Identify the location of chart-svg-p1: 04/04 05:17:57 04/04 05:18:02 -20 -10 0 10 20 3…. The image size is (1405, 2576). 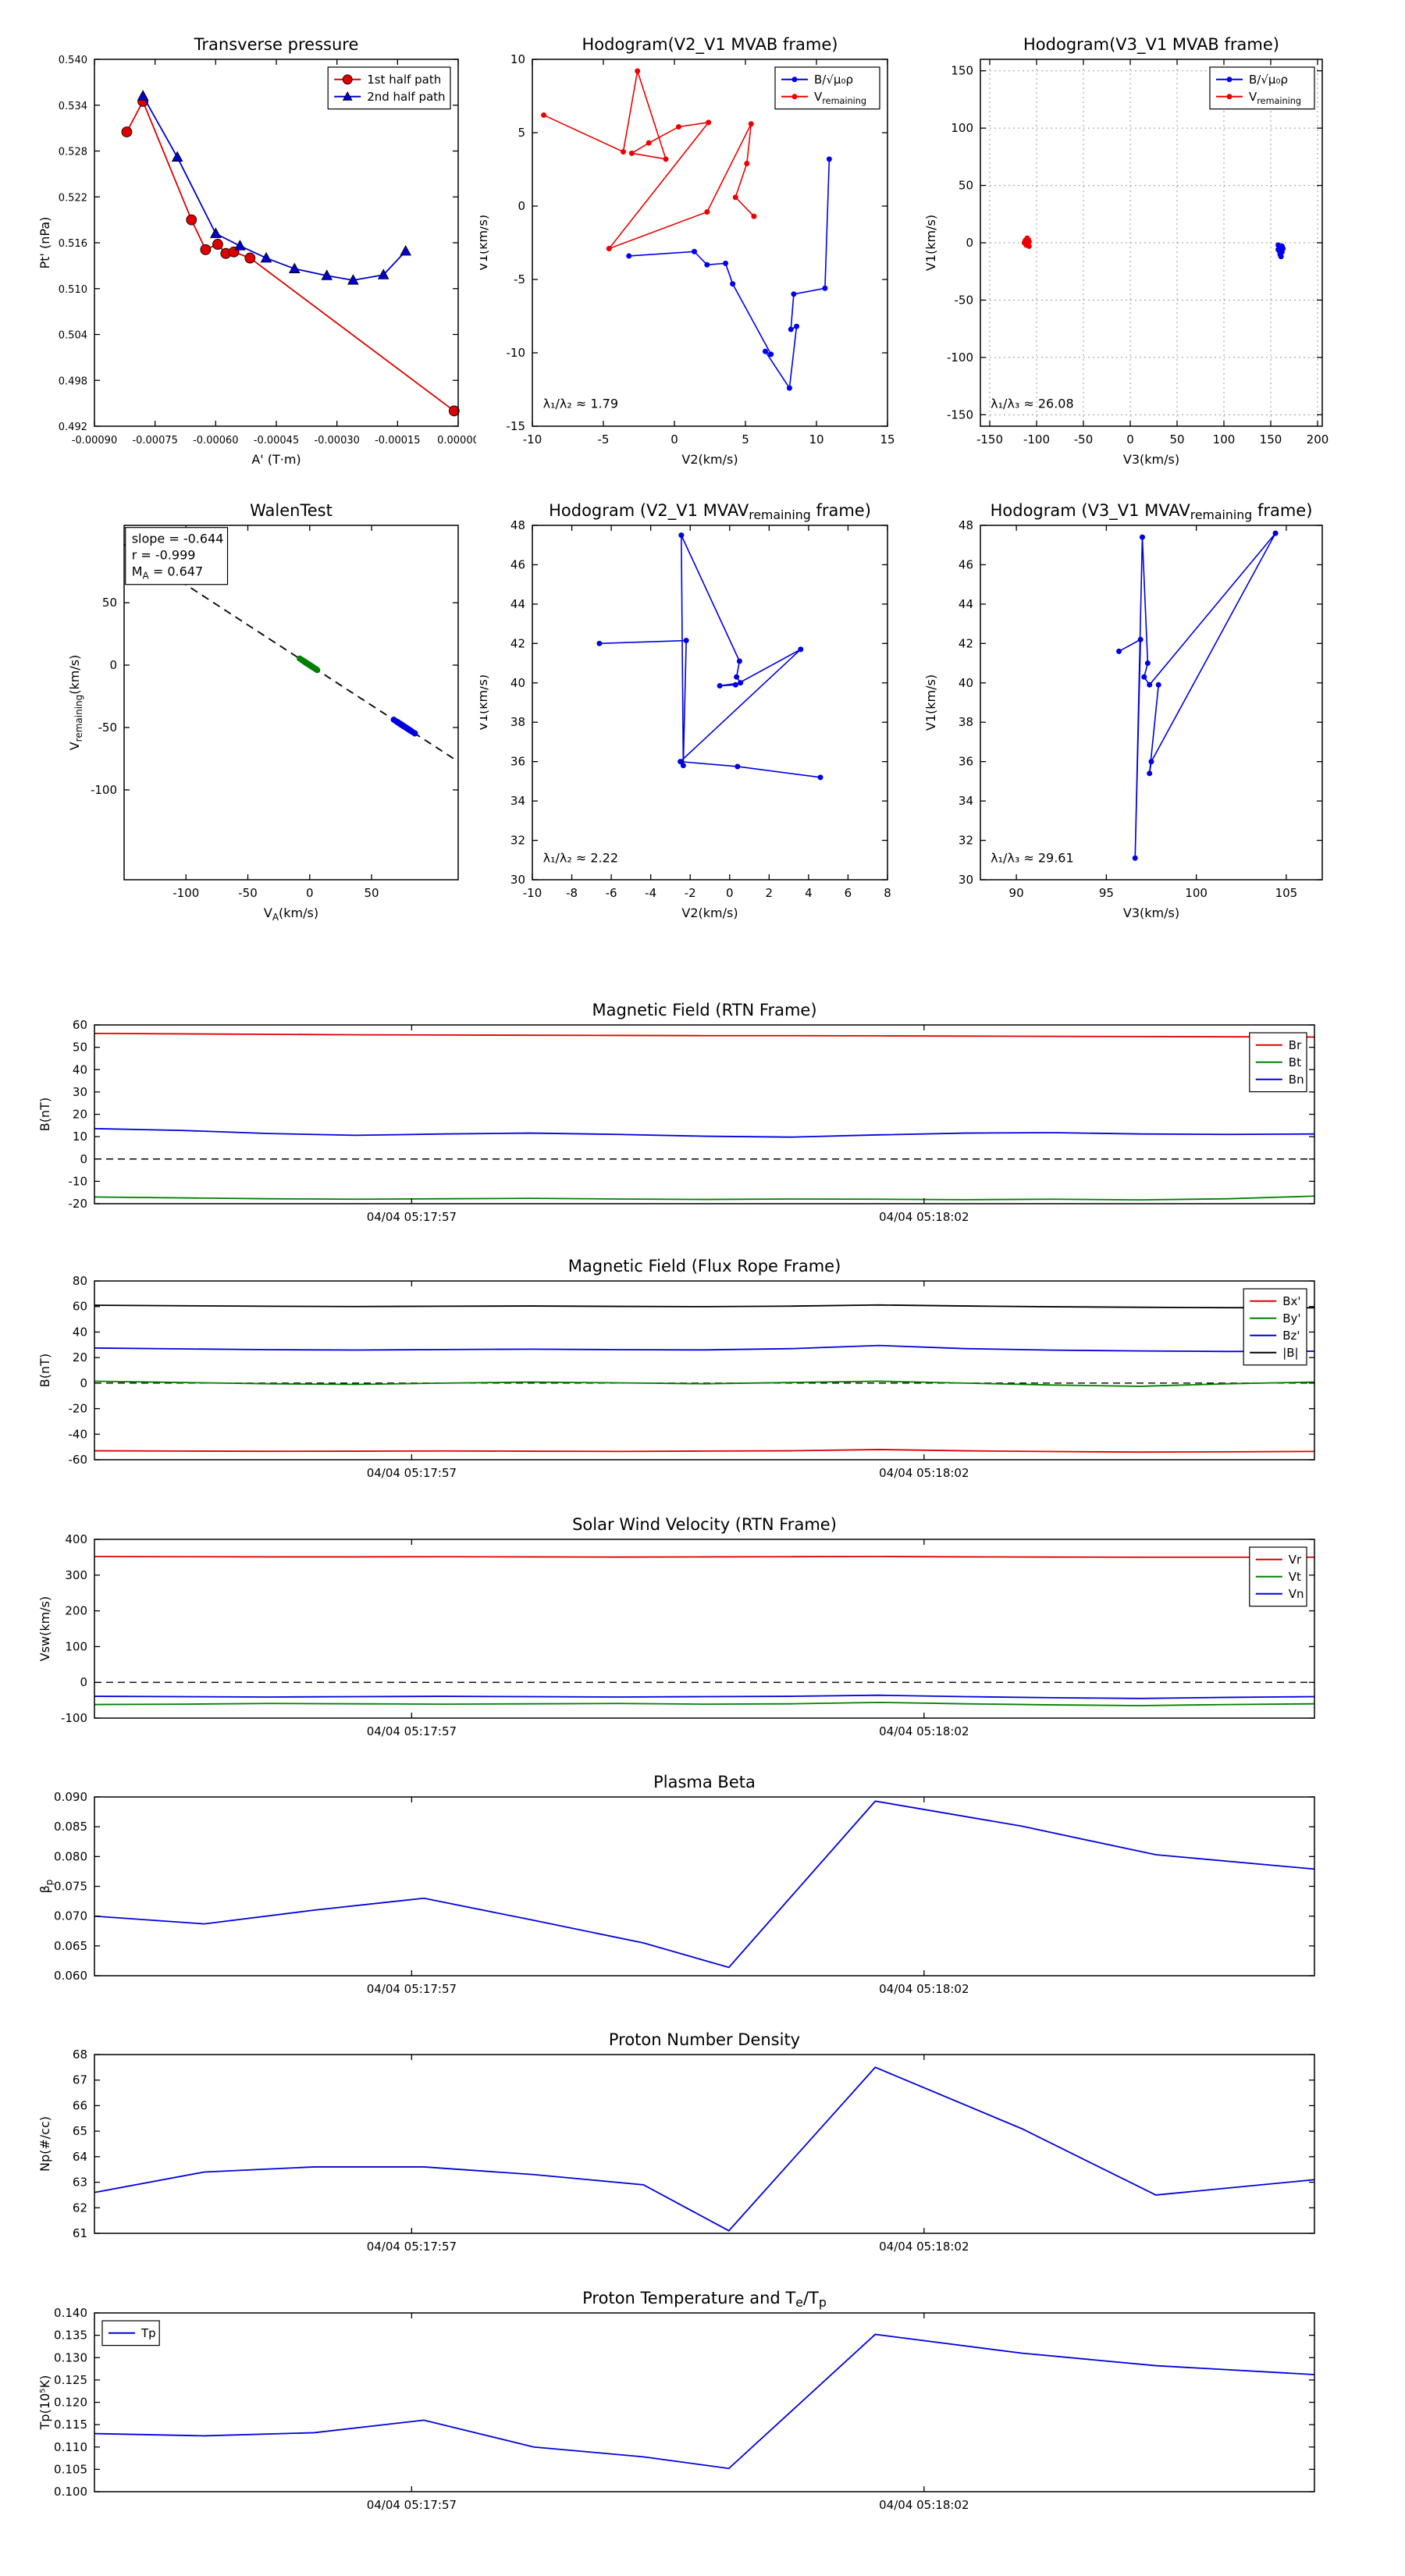
(676, 1112).